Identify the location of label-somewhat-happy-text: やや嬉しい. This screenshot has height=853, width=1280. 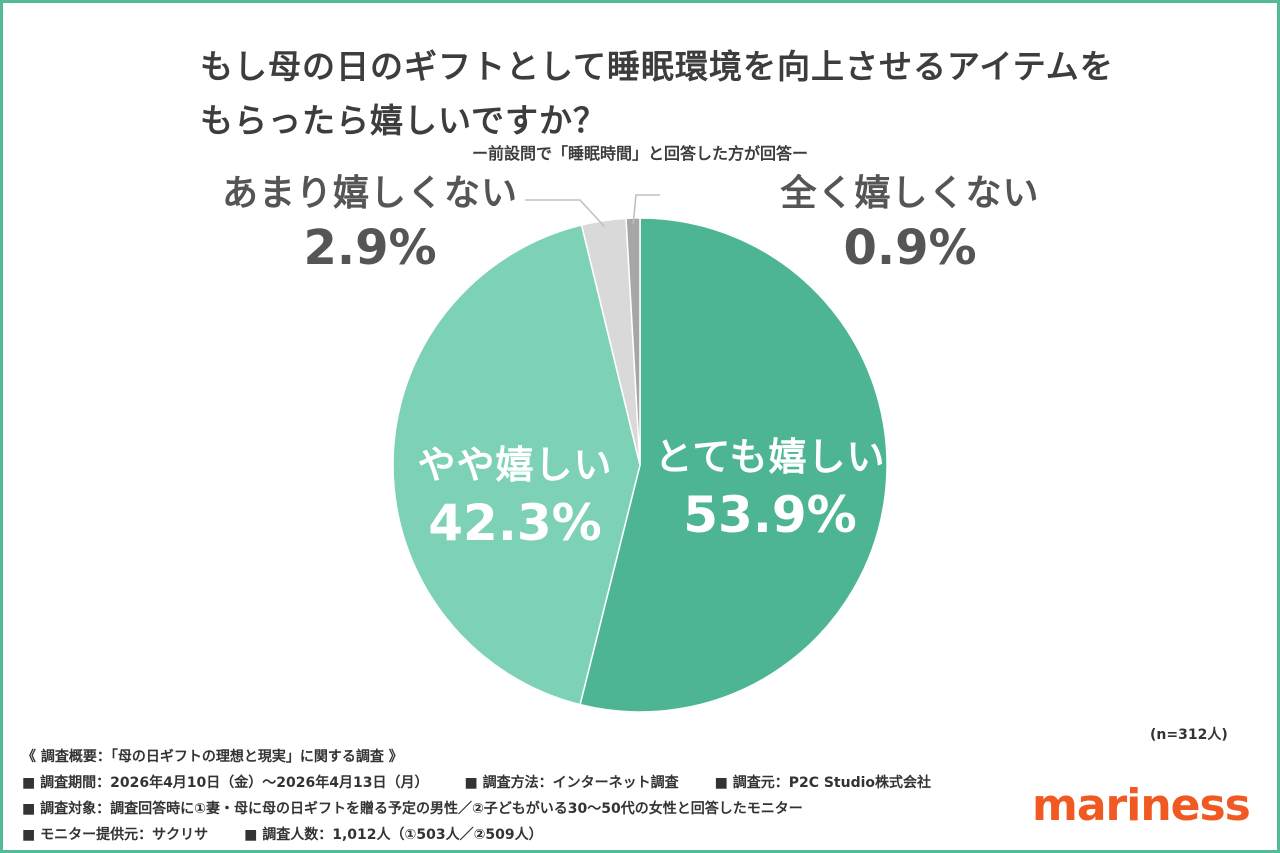
(515, 465).